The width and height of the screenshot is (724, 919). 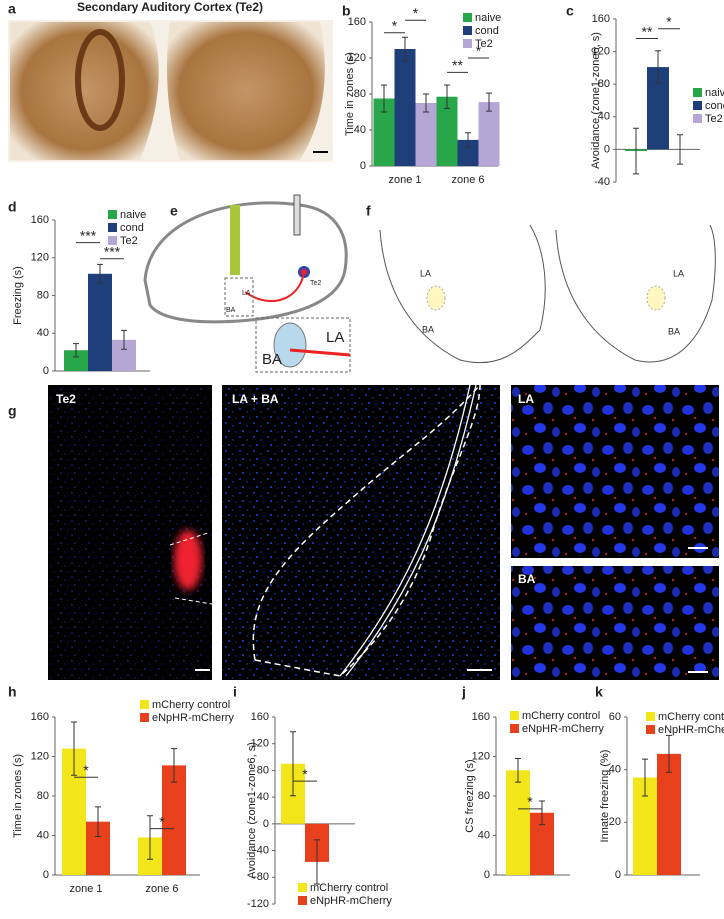 I want to click on y-axis-label: Avoidance (zone1-zone6, s), so click(x=596, y=100).